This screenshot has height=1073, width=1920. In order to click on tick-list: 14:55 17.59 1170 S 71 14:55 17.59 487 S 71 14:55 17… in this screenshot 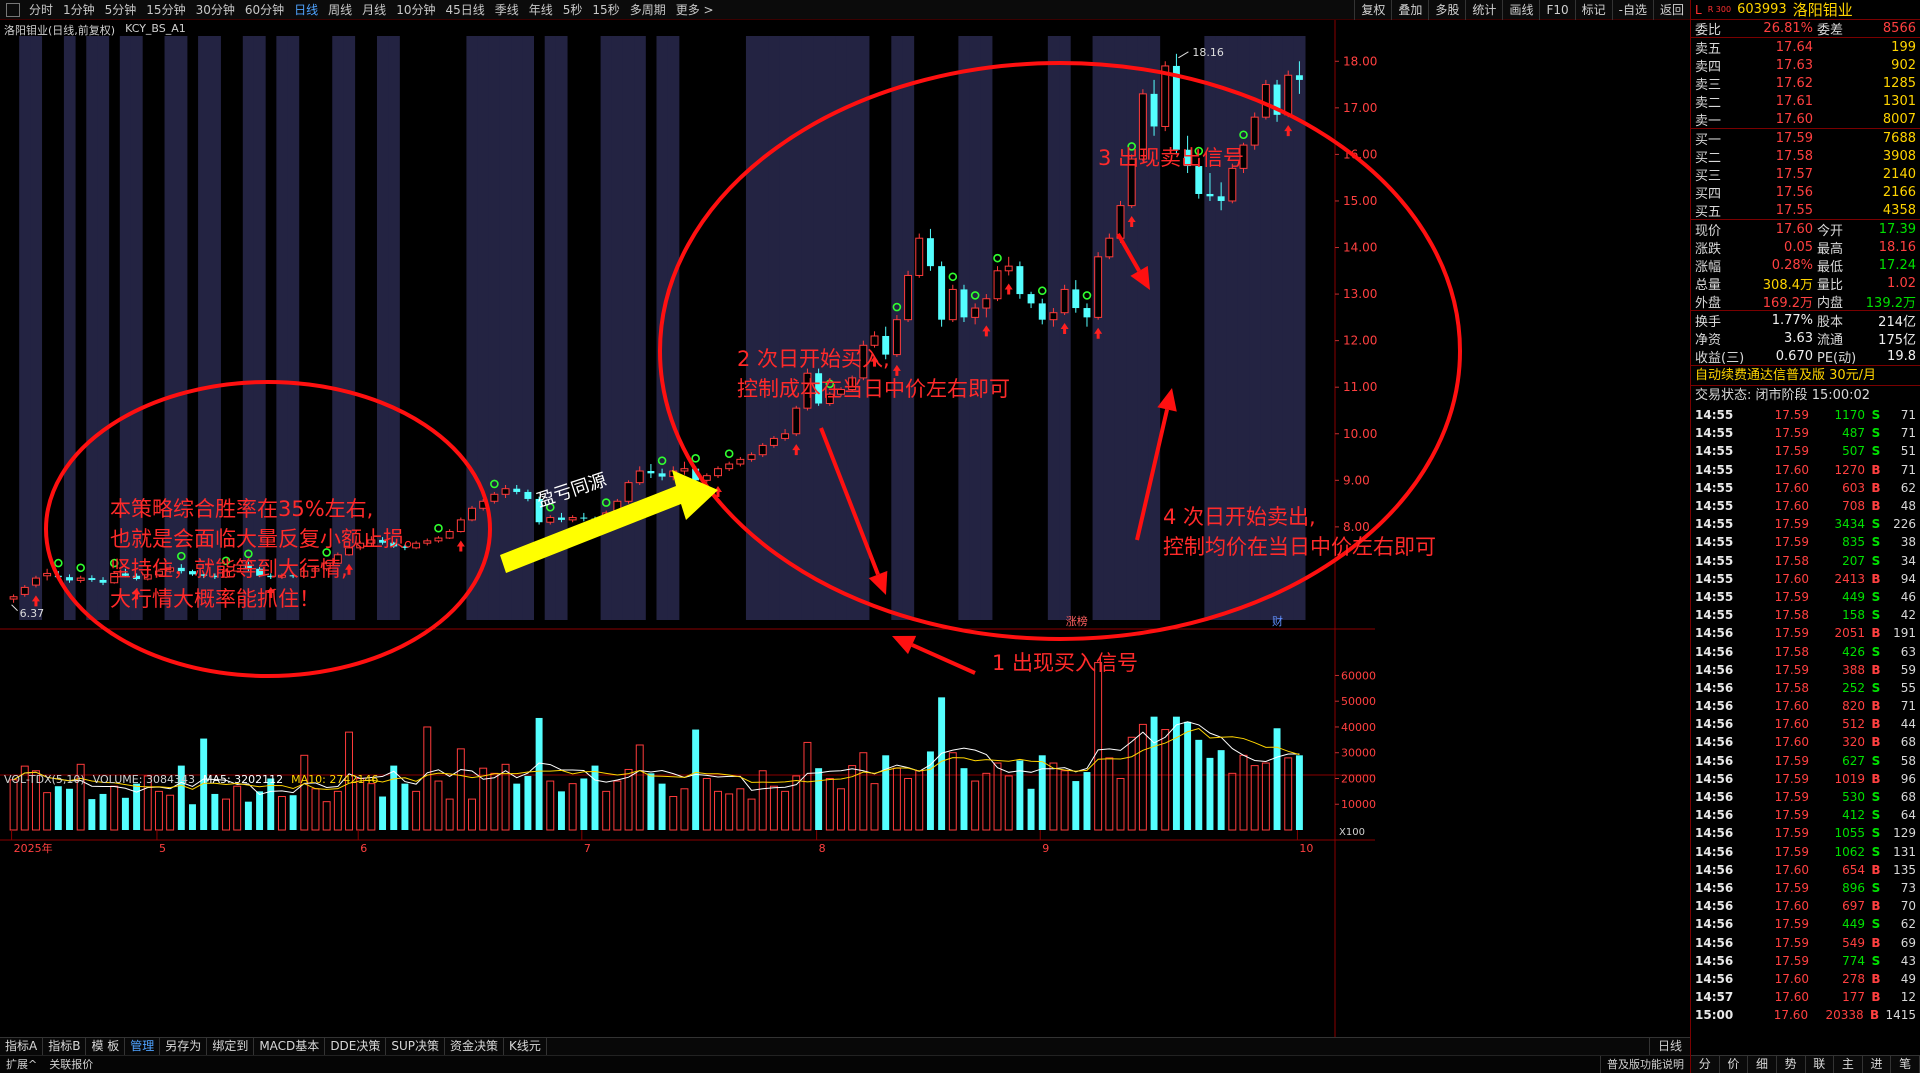, I will do `click(1805, 715)`.